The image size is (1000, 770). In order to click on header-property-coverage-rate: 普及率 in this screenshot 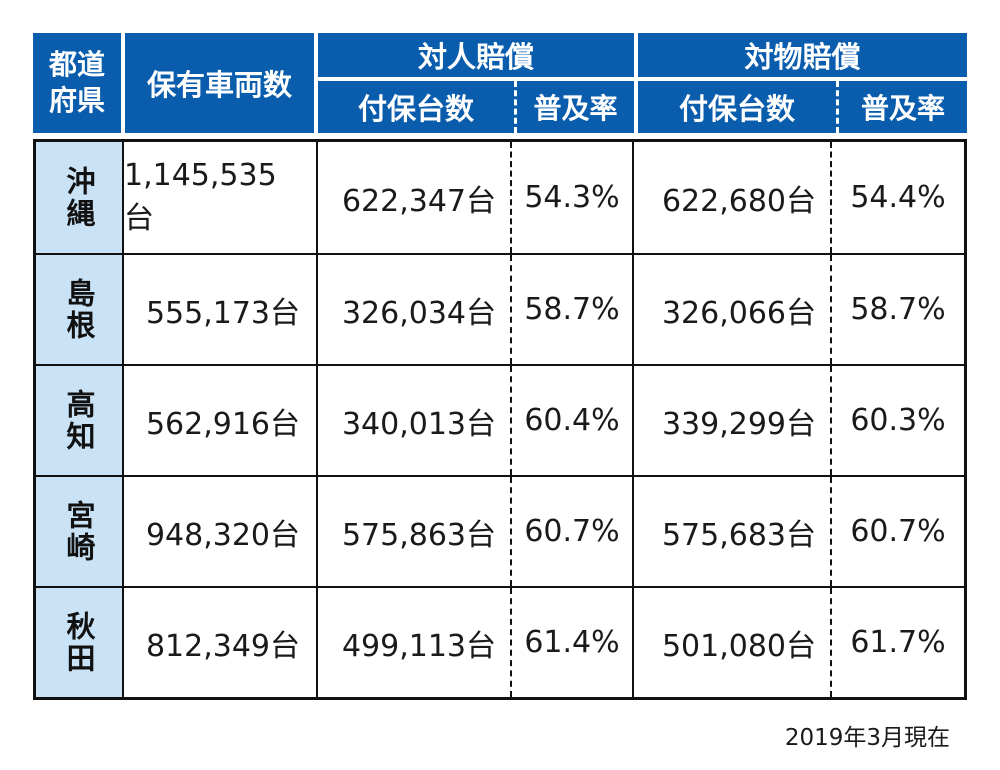, I will do `click(901, 107)`.